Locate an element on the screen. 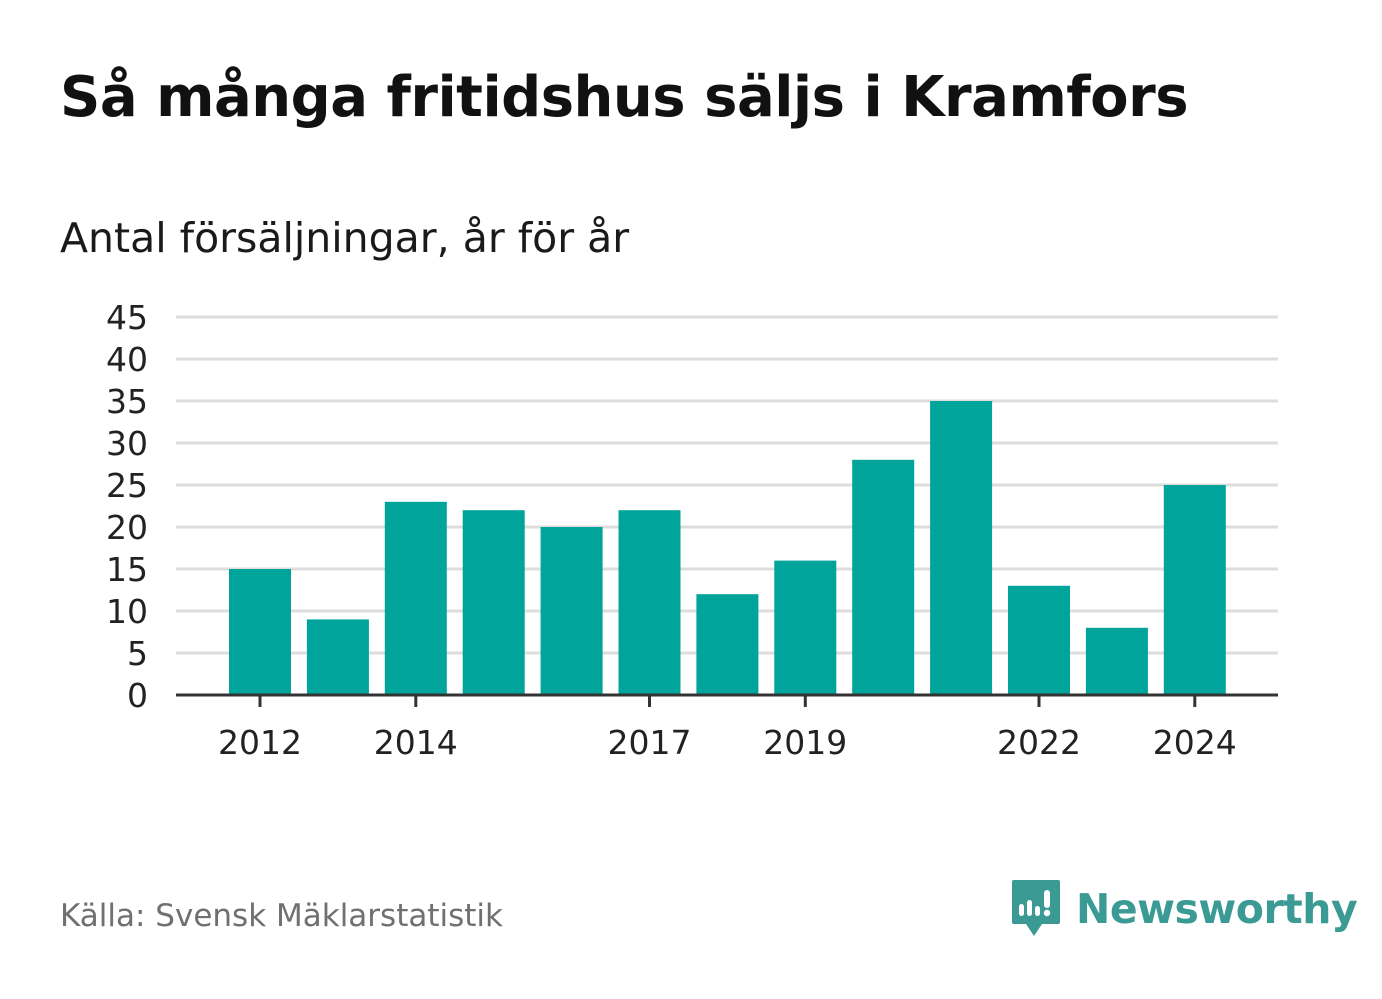 Image resolution: width=1382 pixels, height=999 pixels. bar-2017 is located at coordinates (649, 602).